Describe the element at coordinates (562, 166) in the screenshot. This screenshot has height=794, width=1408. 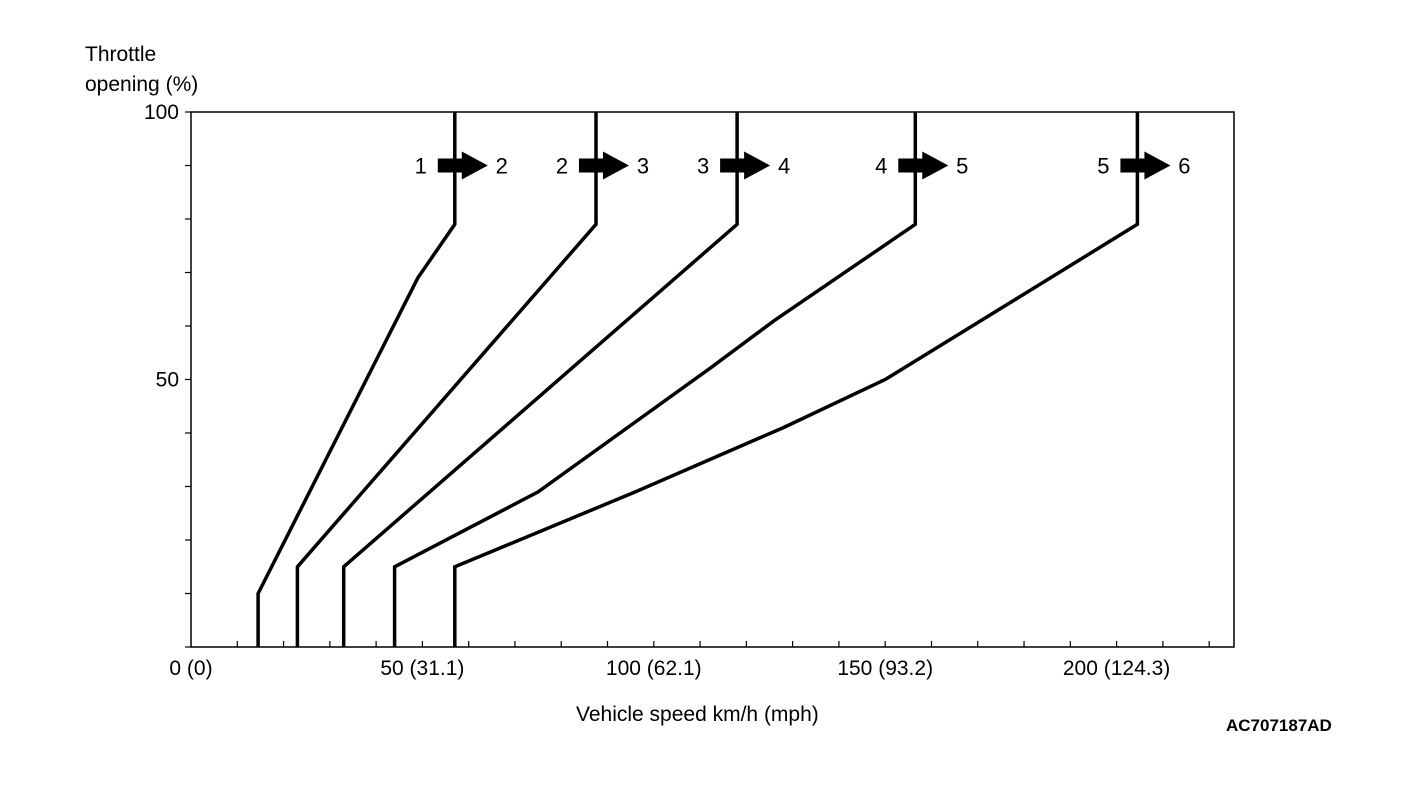
I see `shift-from-label: 2` at that location.